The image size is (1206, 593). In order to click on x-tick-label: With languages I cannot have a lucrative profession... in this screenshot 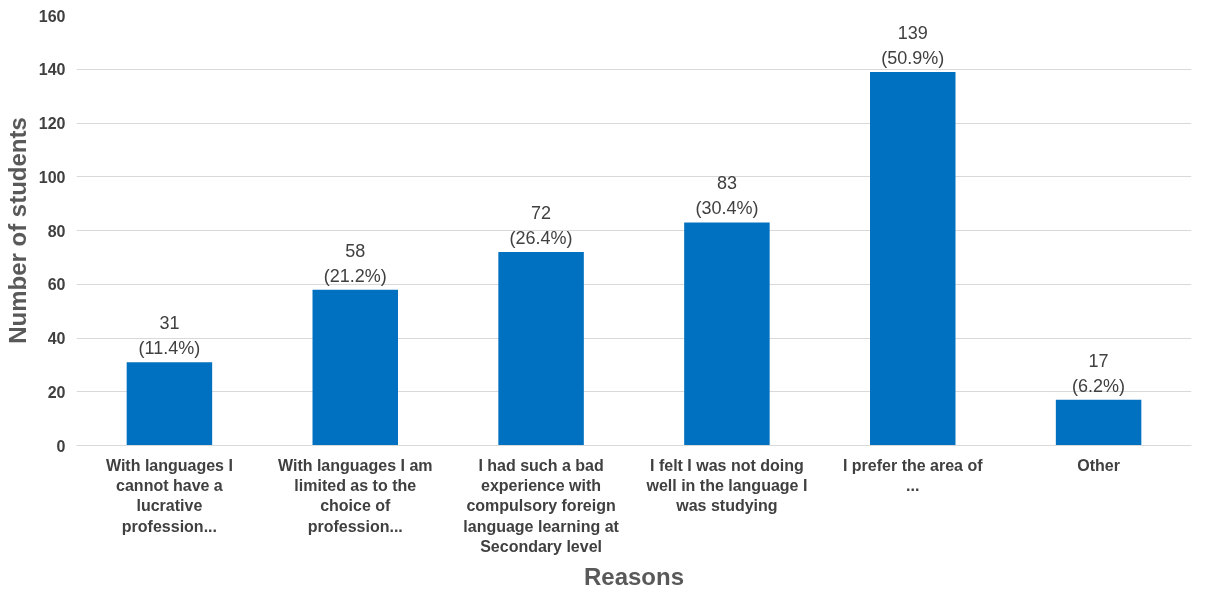, I will do `click(169, 495)`.